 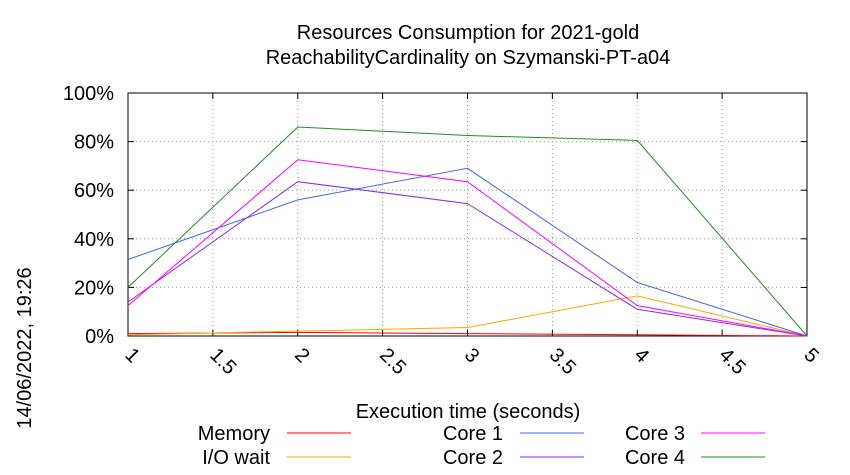 I want to click on legend-label-i-o-wait: I/O wait, so click(x=236, y=458).